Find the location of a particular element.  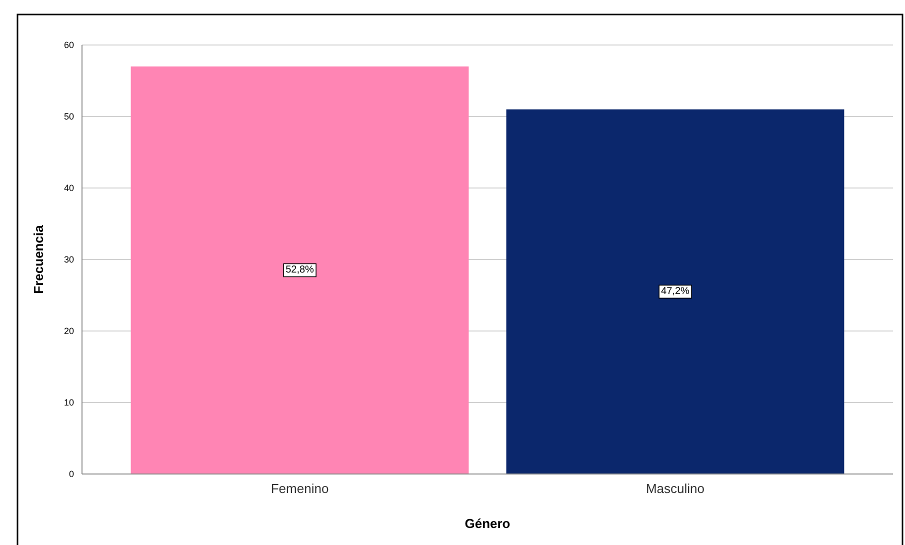

x-axis-title: Género is located at coordinates (487, 523).